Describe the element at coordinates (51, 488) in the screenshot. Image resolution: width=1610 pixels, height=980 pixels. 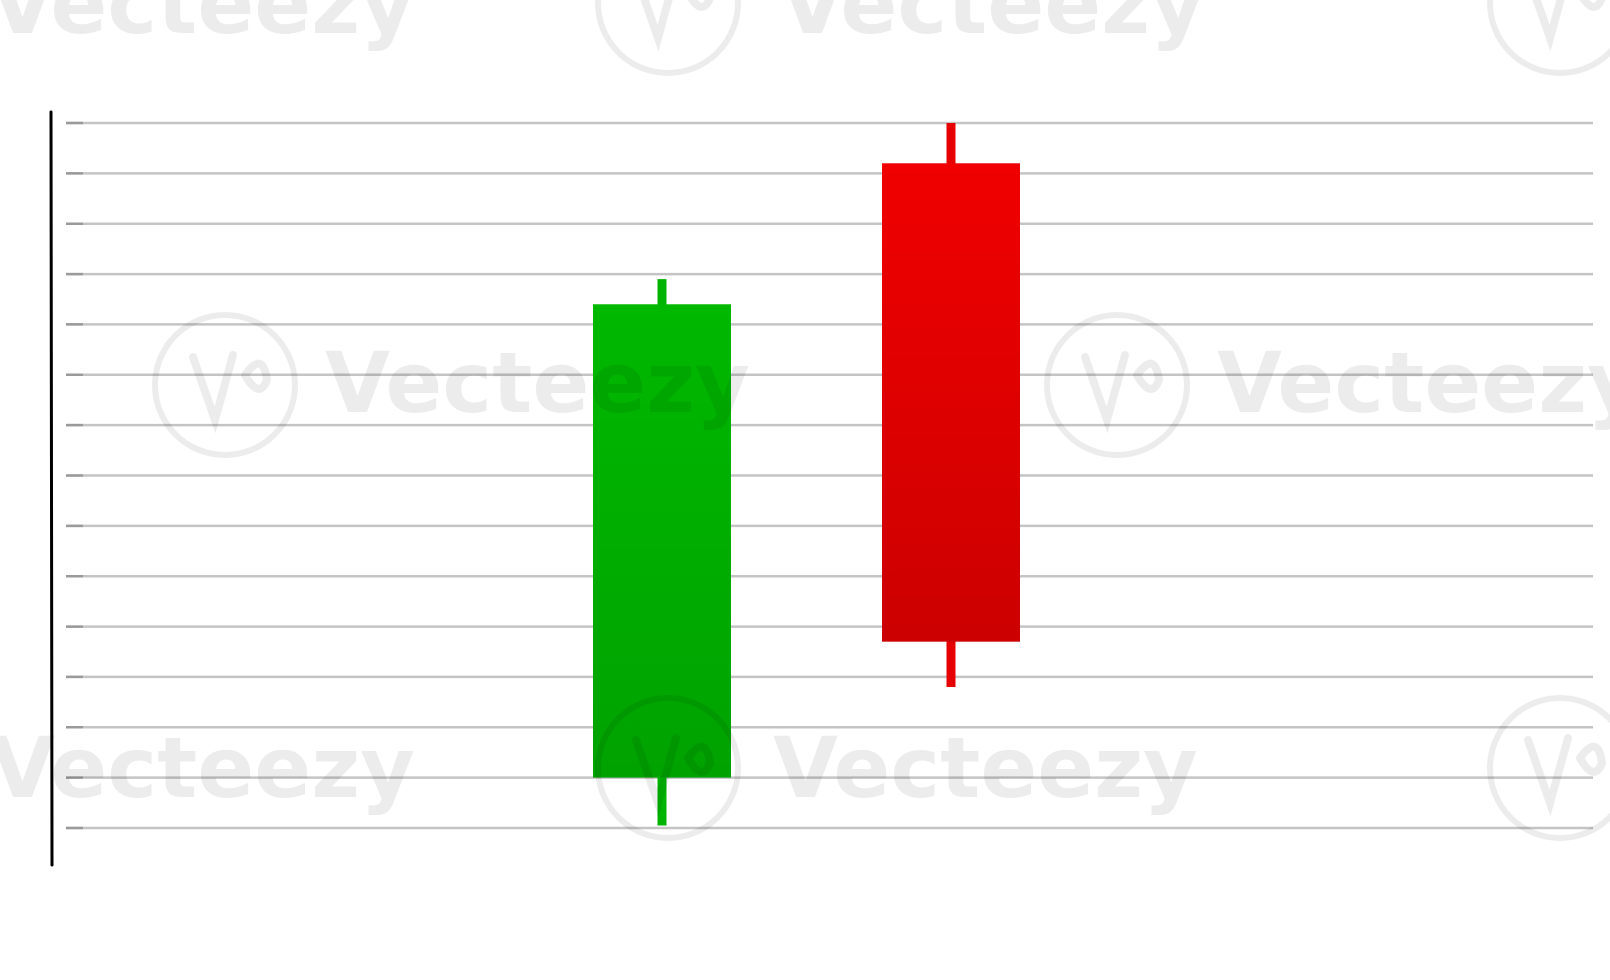
I see `y-axis-line` at that location.